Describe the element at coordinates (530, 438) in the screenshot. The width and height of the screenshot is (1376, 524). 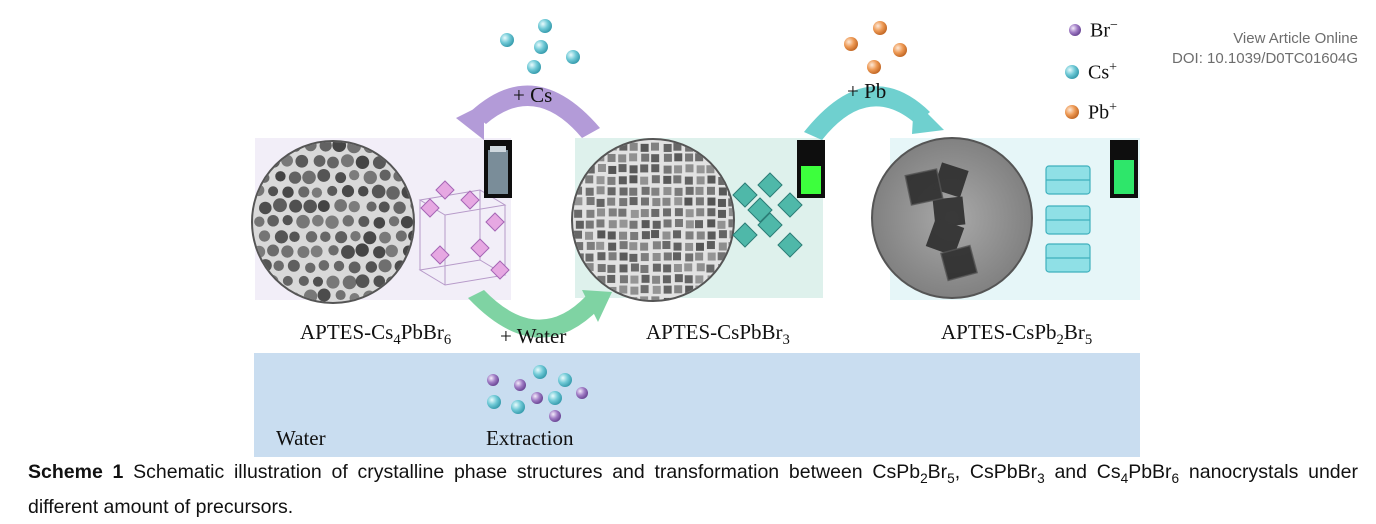
I see `extraction-label: Extraction` at that location.